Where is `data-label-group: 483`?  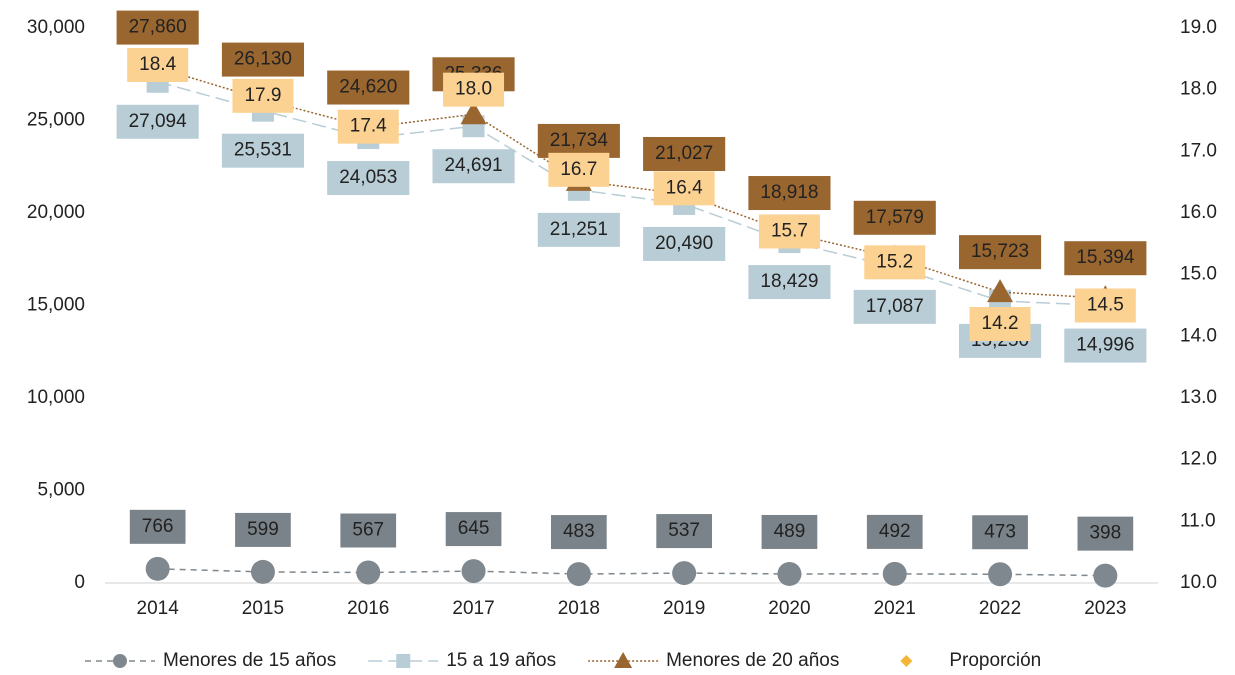 data-label-group: 483 is located at coordinates (578, 532).